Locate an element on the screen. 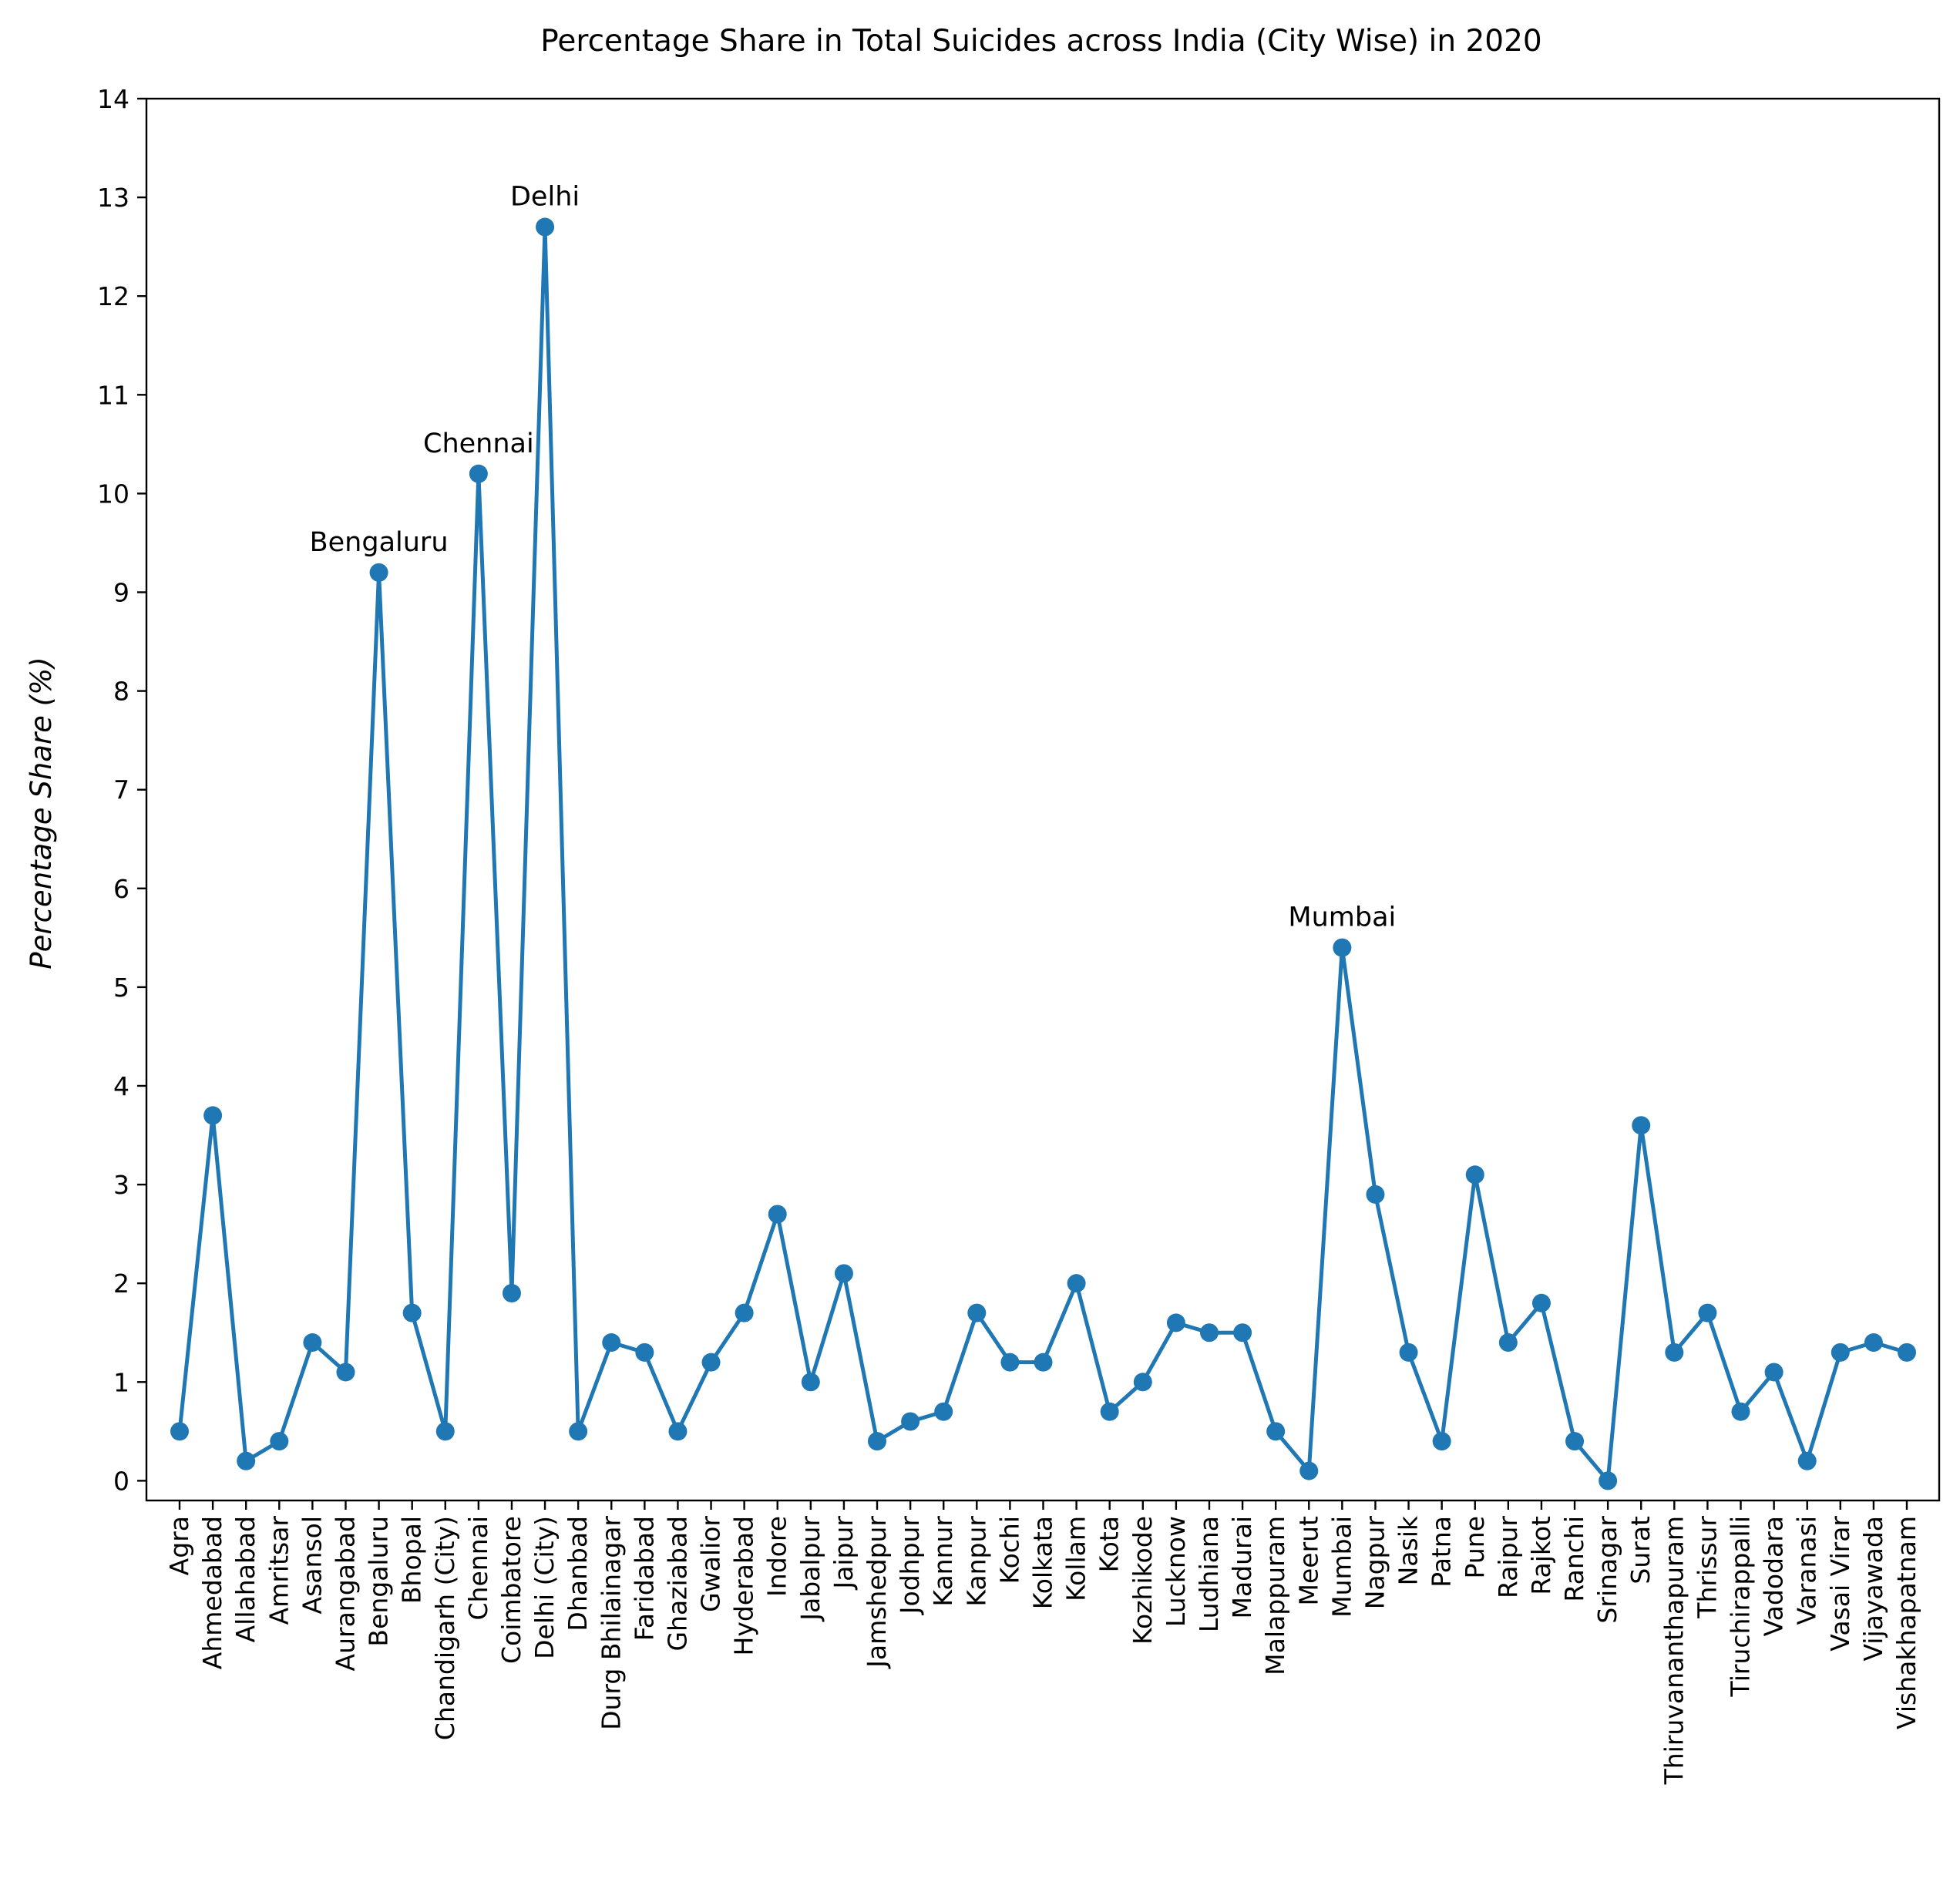 Image resolution: width=1960 pixels, height=1892 pixels. y-tick-label: 0 is located at coordinates (121, 1481).